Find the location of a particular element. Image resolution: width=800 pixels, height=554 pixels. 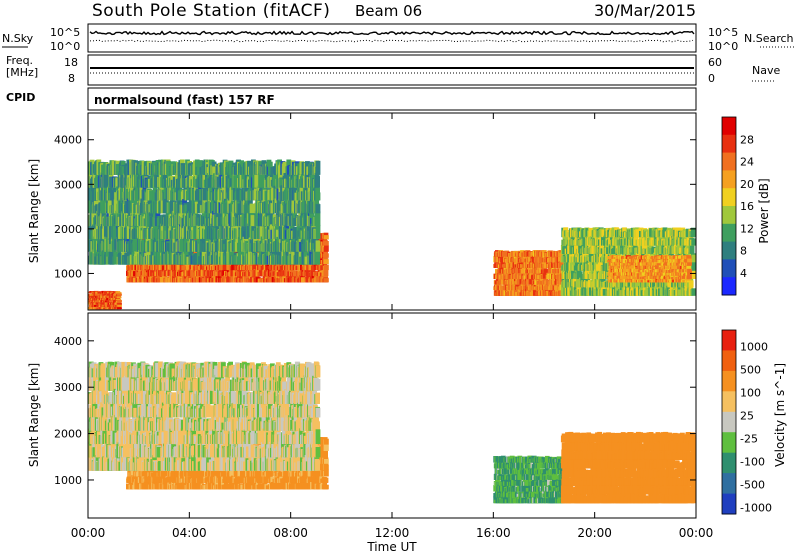

noise-tick-right-low: 10^0 is located at coordinates (723, 46).